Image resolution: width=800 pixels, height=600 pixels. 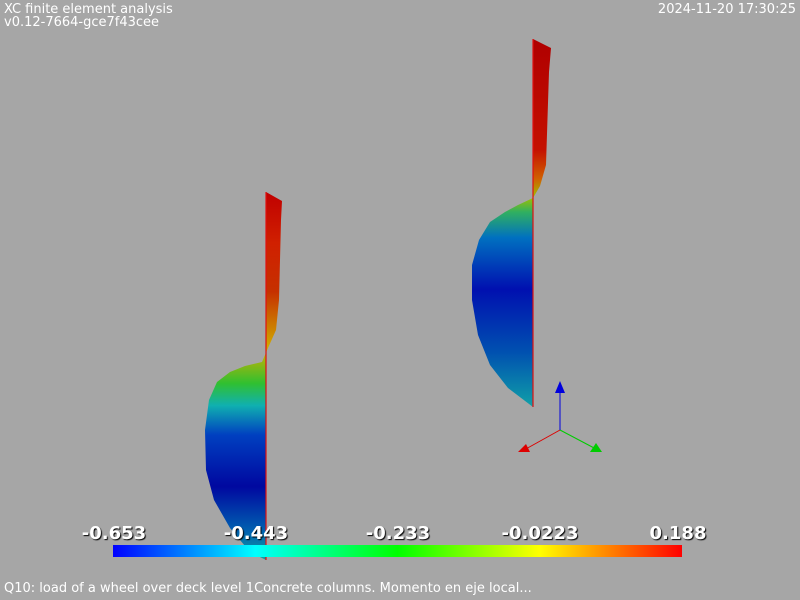 What do you see at coordinates (678, 533) in the screenshot?
I see `colorbar-label-4: 0.188` at bounding box center [678, 533].